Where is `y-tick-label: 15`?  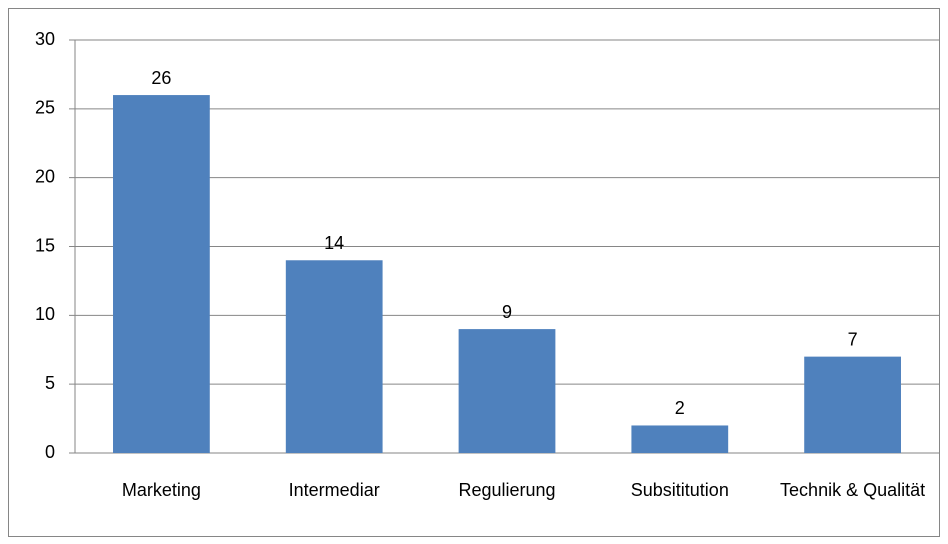 y-tick-label: 15 is located at coordinates (45, 245).